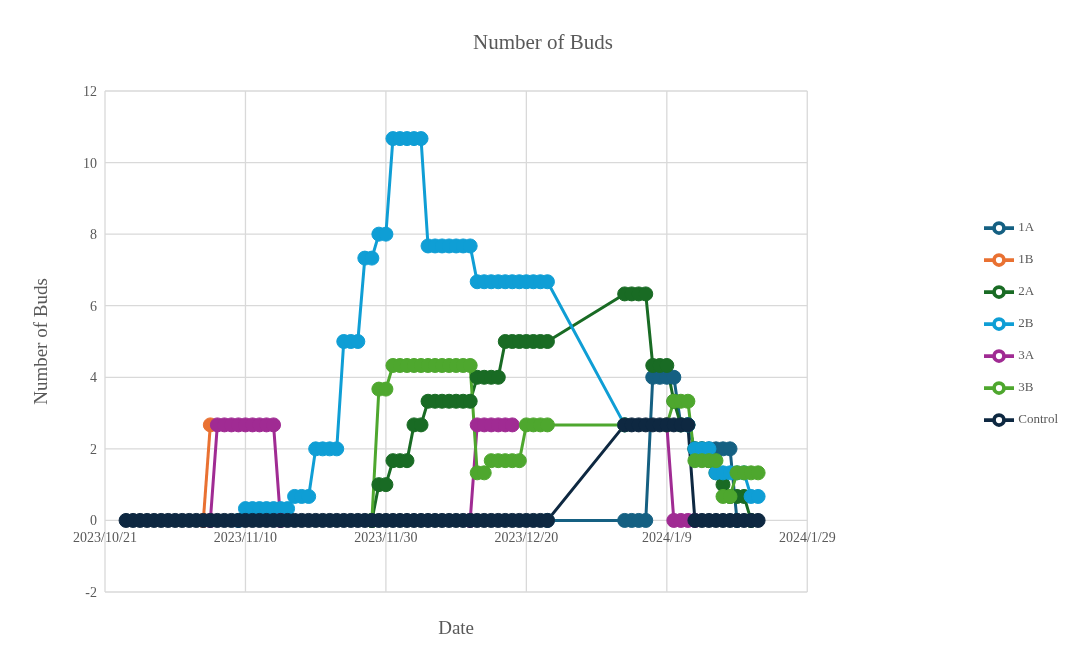 The image size is (1091, 650). Describe the element at coordinates (1038, 419) in the screenshot. I see `legend-label: Control` at that location.